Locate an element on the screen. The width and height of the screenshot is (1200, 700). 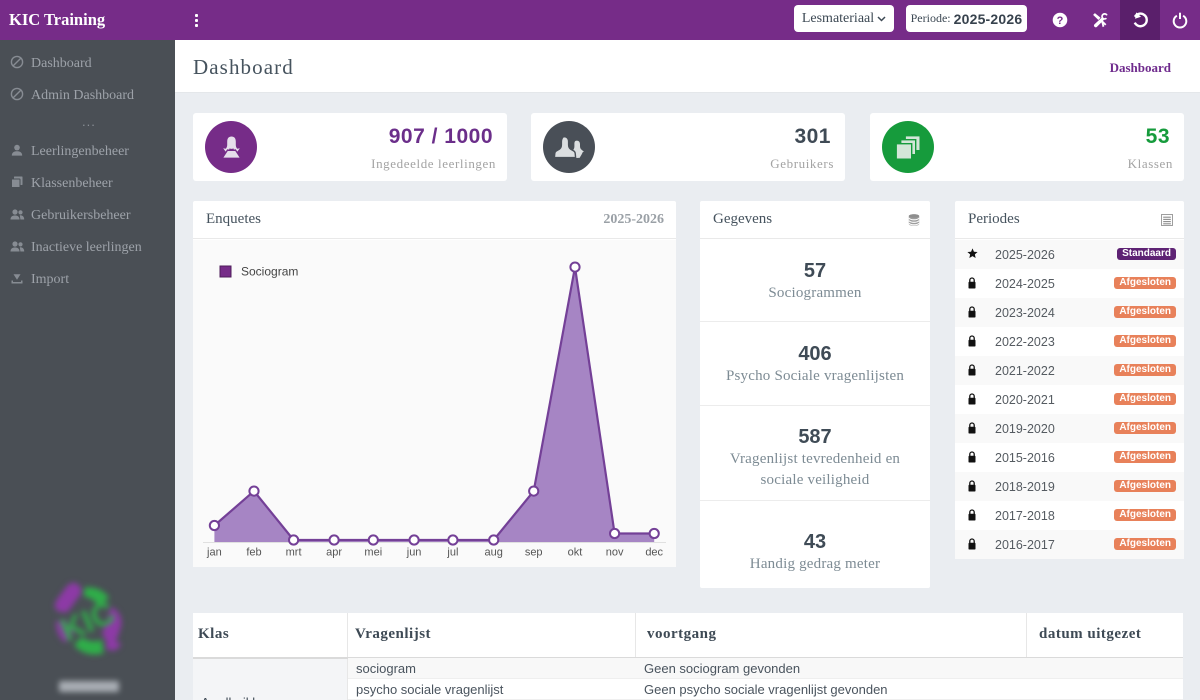
svg-text: feb is located at coordinates (253, 553).